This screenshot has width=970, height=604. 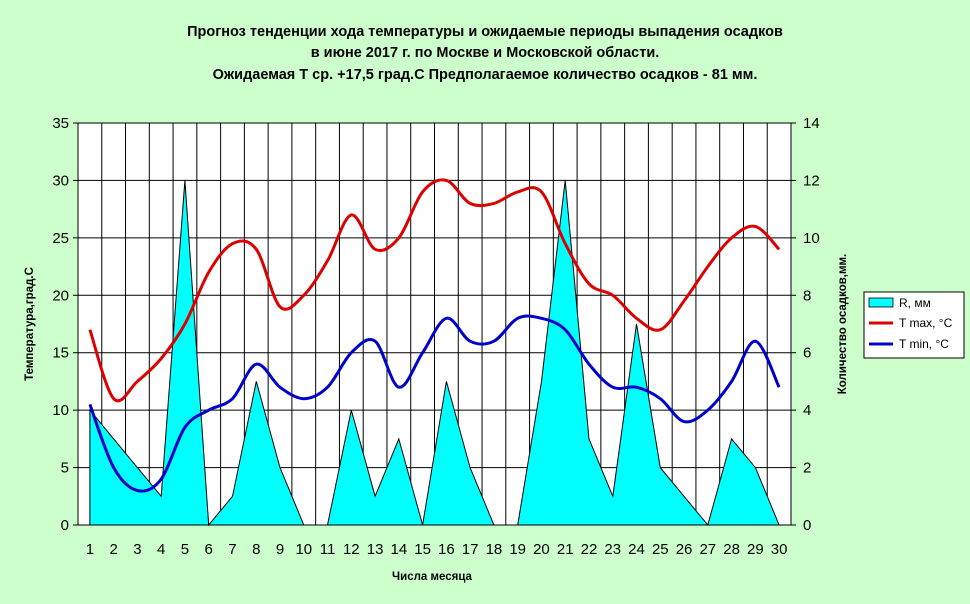 What do you see at coordinates (232, 549) in the screenshot?
I see `x-tick-label: 7` at bounding box center [232, 549].